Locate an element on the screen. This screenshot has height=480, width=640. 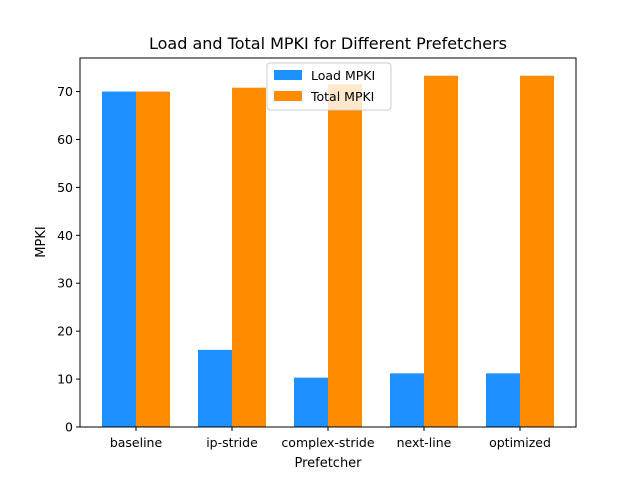
y-axis-label: MPKI is located at coordinates (41, 241).